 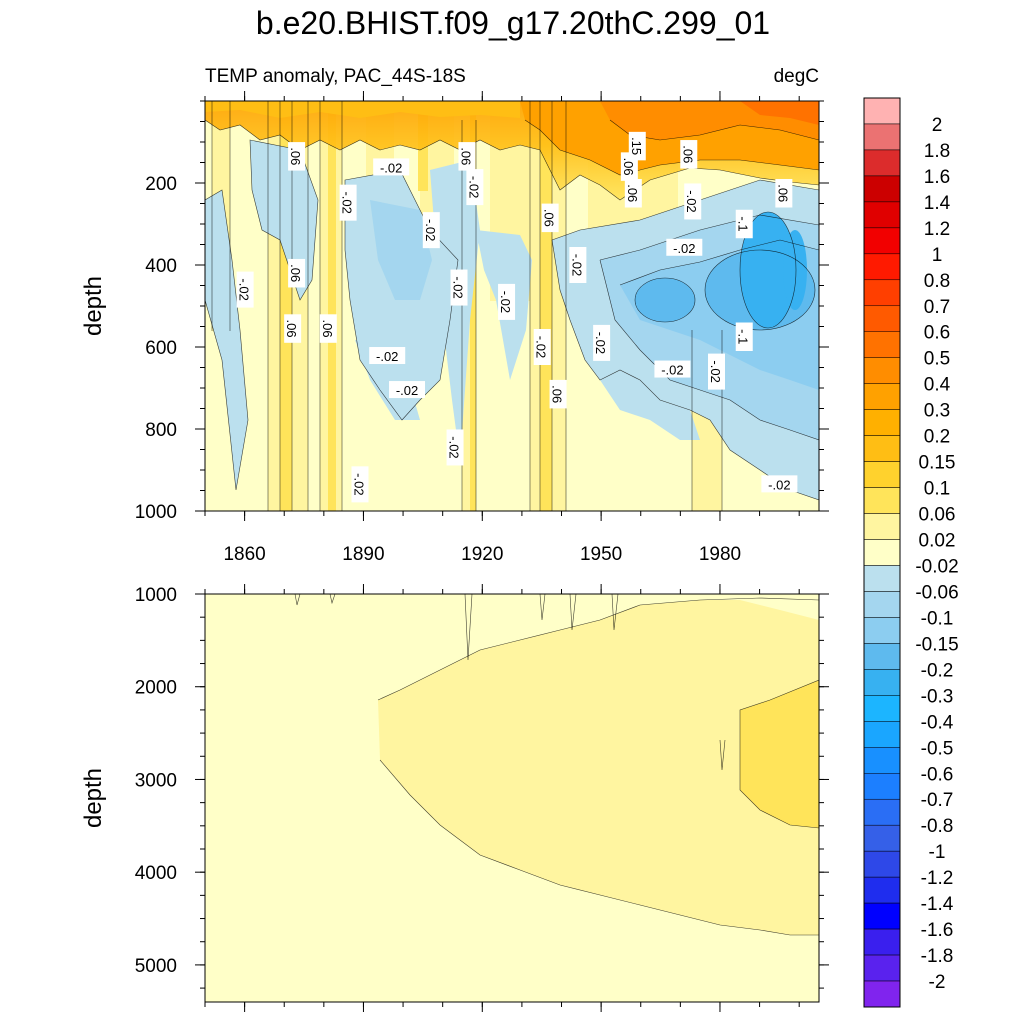 What do you see at coordinates (937, 748) in the screenshot?
I see `colorbar-label: -0.5` at bounding box center [937, 748].